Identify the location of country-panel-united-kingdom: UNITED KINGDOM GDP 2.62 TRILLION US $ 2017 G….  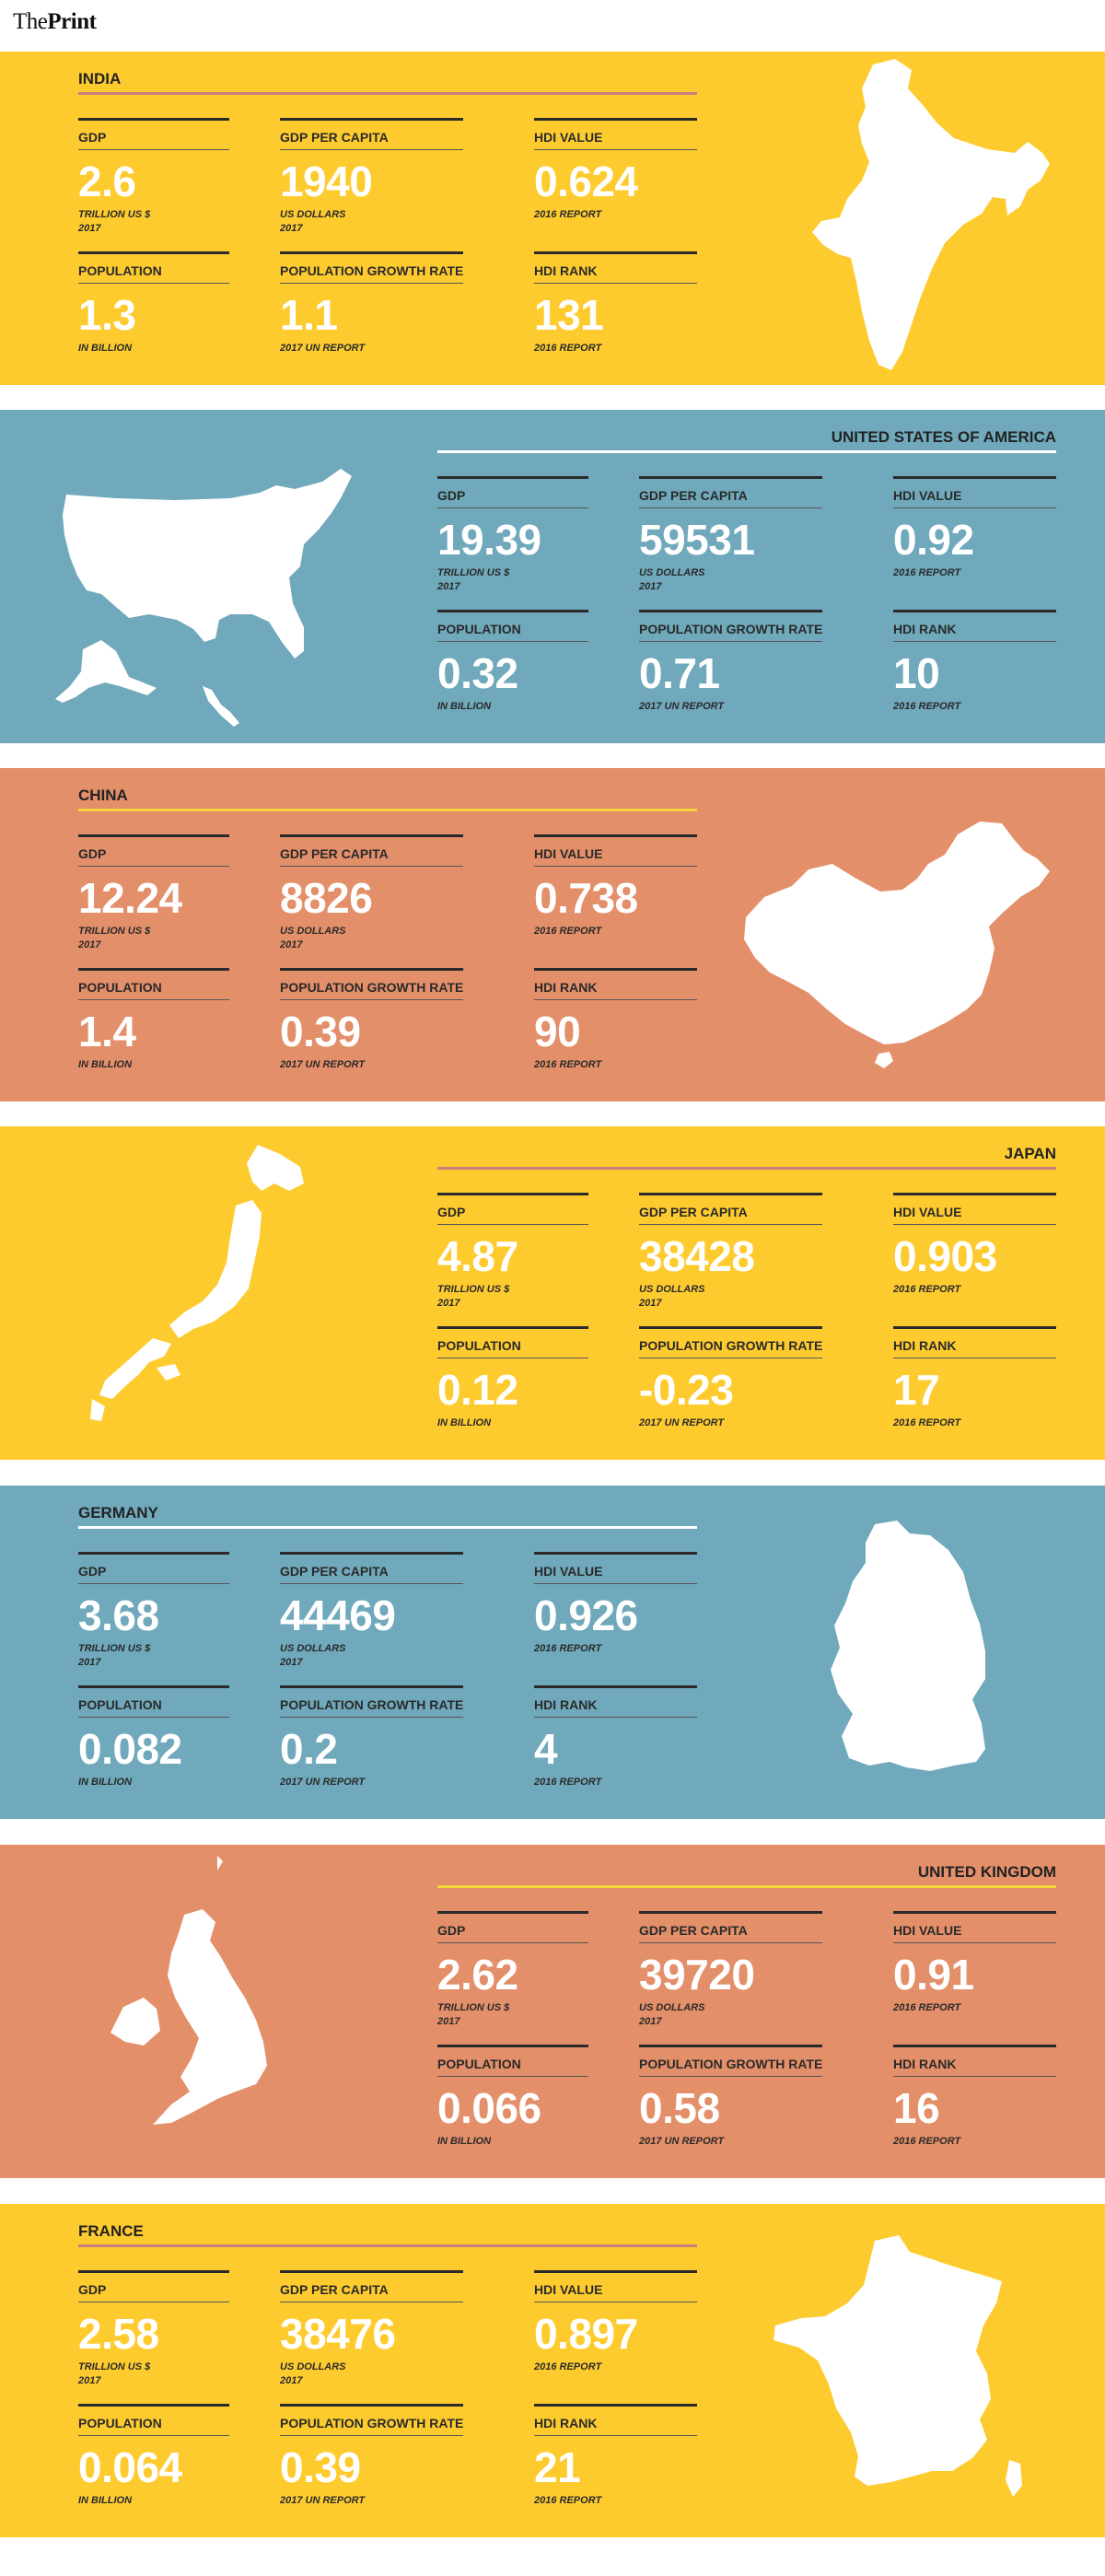
(552, 2011).